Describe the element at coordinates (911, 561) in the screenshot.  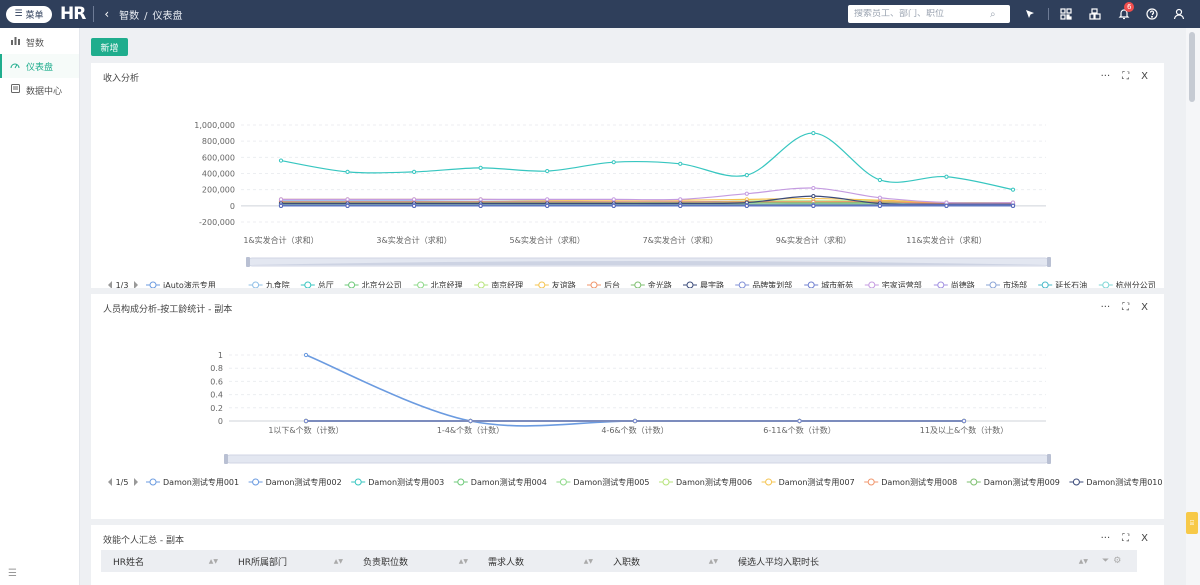
I see `column-header-avg-duration: 候选人平均入职时长 ▲▼` at that location.